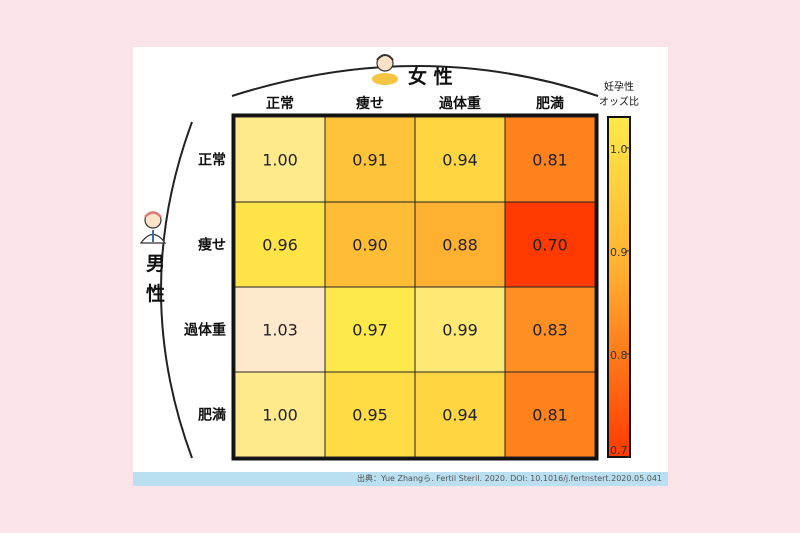 Image resolution: width=800 pixels, height=533 pixels. What do you see at coordinates (153, 227) in the screenshot?
I see `male-icon` at bounding box center [153, 227].